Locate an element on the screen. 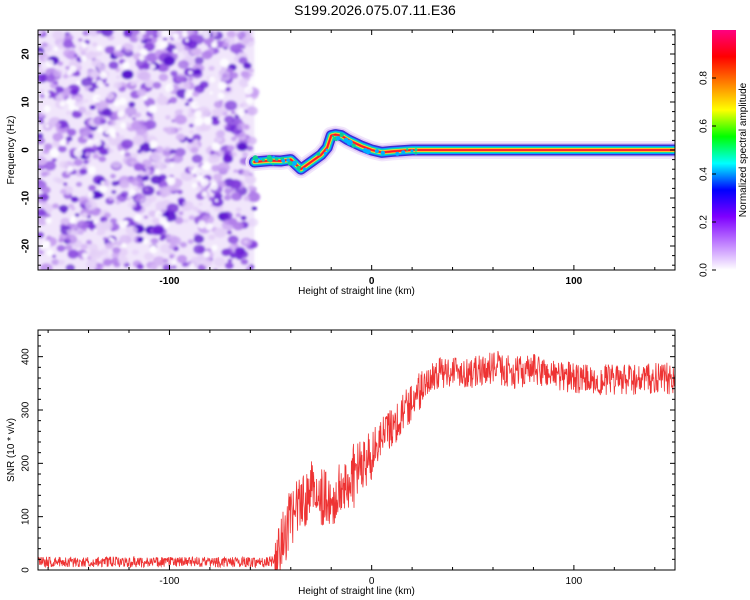  x-axis-label: Height of straight line (km) is located at coordinates (356, 291).